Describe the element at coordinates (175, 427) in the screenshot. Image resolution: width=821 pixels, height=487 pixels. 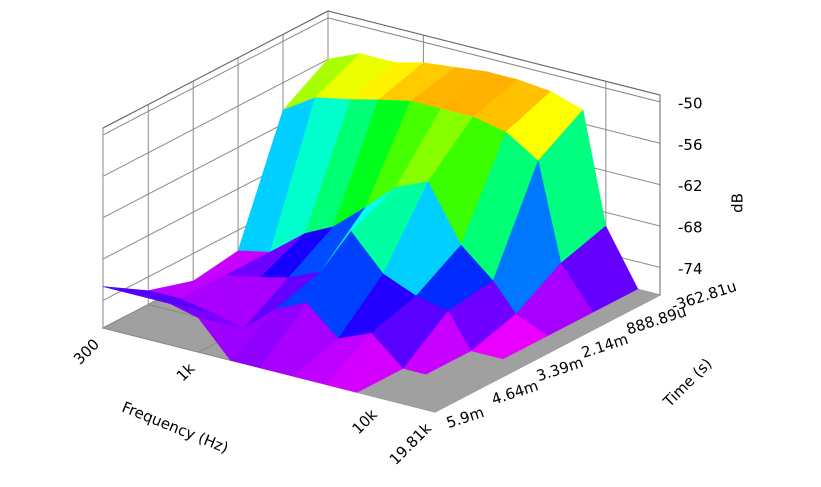
I see `x-axis-label: Frequency (Hz)` at that location.